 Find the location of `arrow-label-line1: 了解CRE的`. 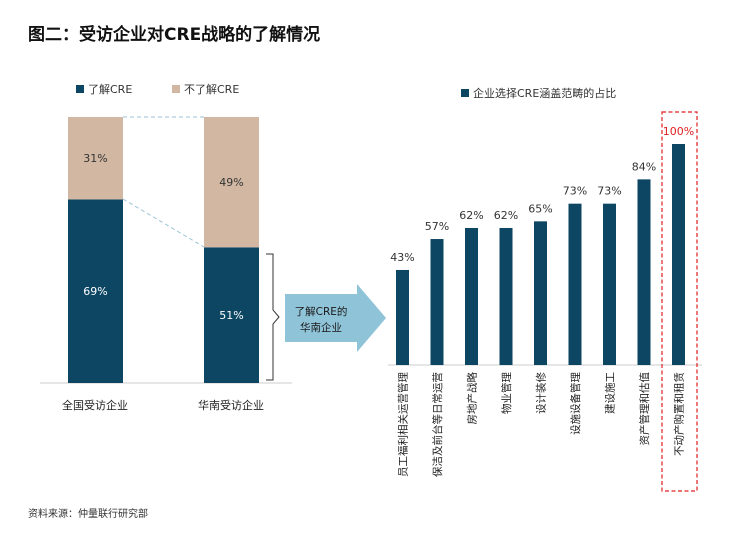

arrow-label-line1: 了解CRE的 is located at coordinates (321, 311).